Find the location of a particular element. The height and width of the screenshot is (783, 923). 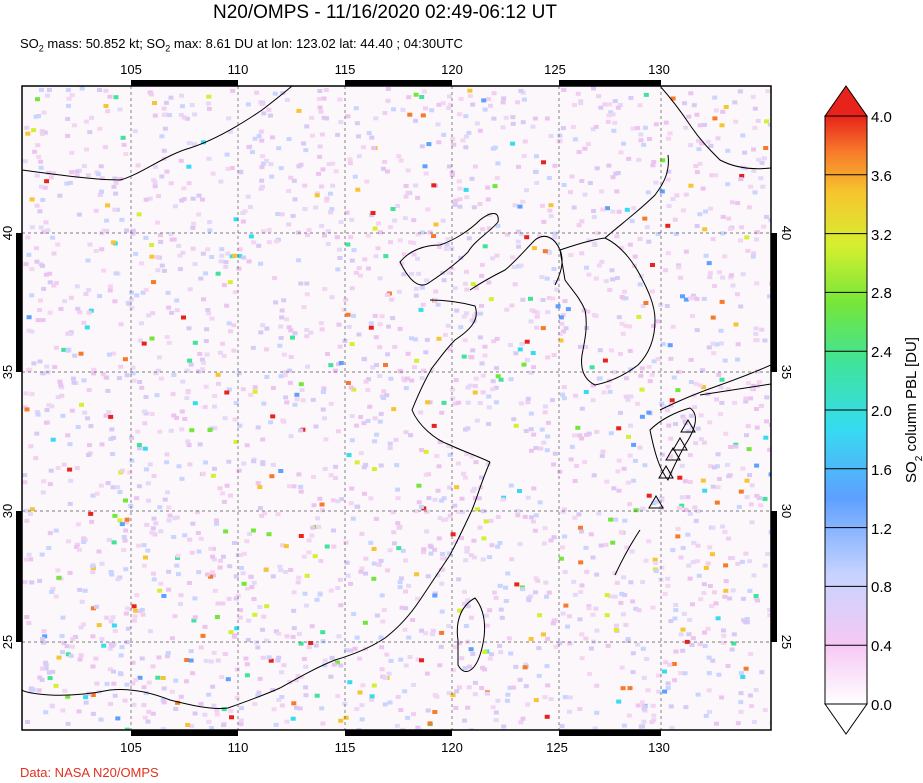

lat-labels-right: 40 35 30 25 is located at coordinates (786, 437).